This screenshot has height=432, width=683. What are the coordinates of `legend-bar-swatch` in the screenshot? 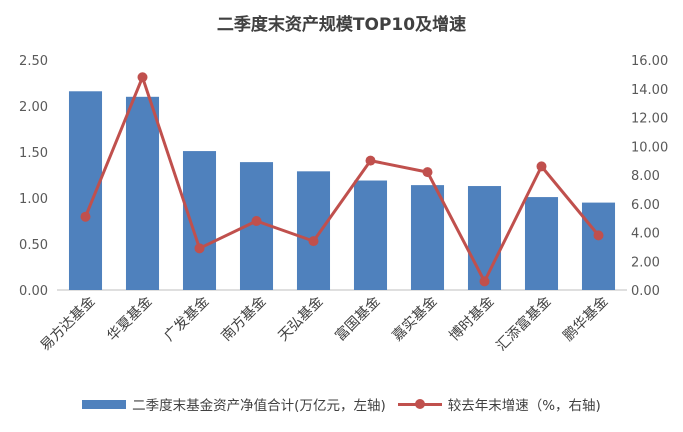 It's located at (104, 404).